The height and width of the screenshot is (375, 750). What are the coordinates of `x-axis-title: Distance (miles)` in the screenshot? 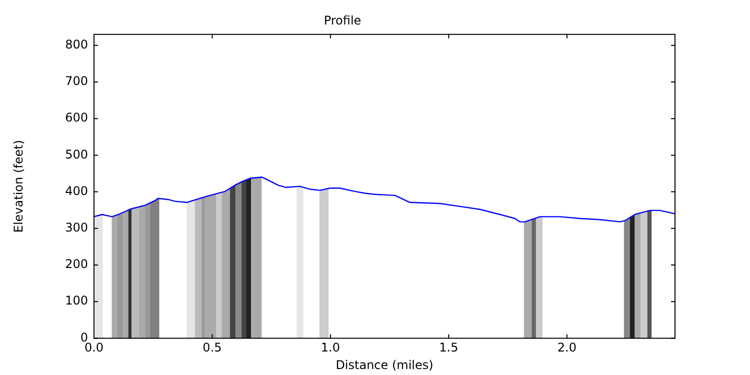 It's located at (385, 365).